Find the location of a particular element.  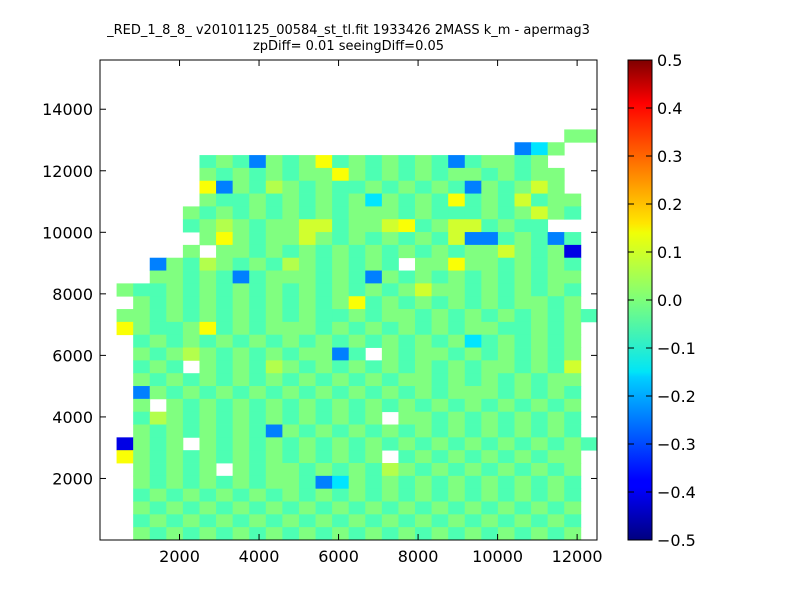

x-tick-label: 4000 is located at coordinates (259, 556).